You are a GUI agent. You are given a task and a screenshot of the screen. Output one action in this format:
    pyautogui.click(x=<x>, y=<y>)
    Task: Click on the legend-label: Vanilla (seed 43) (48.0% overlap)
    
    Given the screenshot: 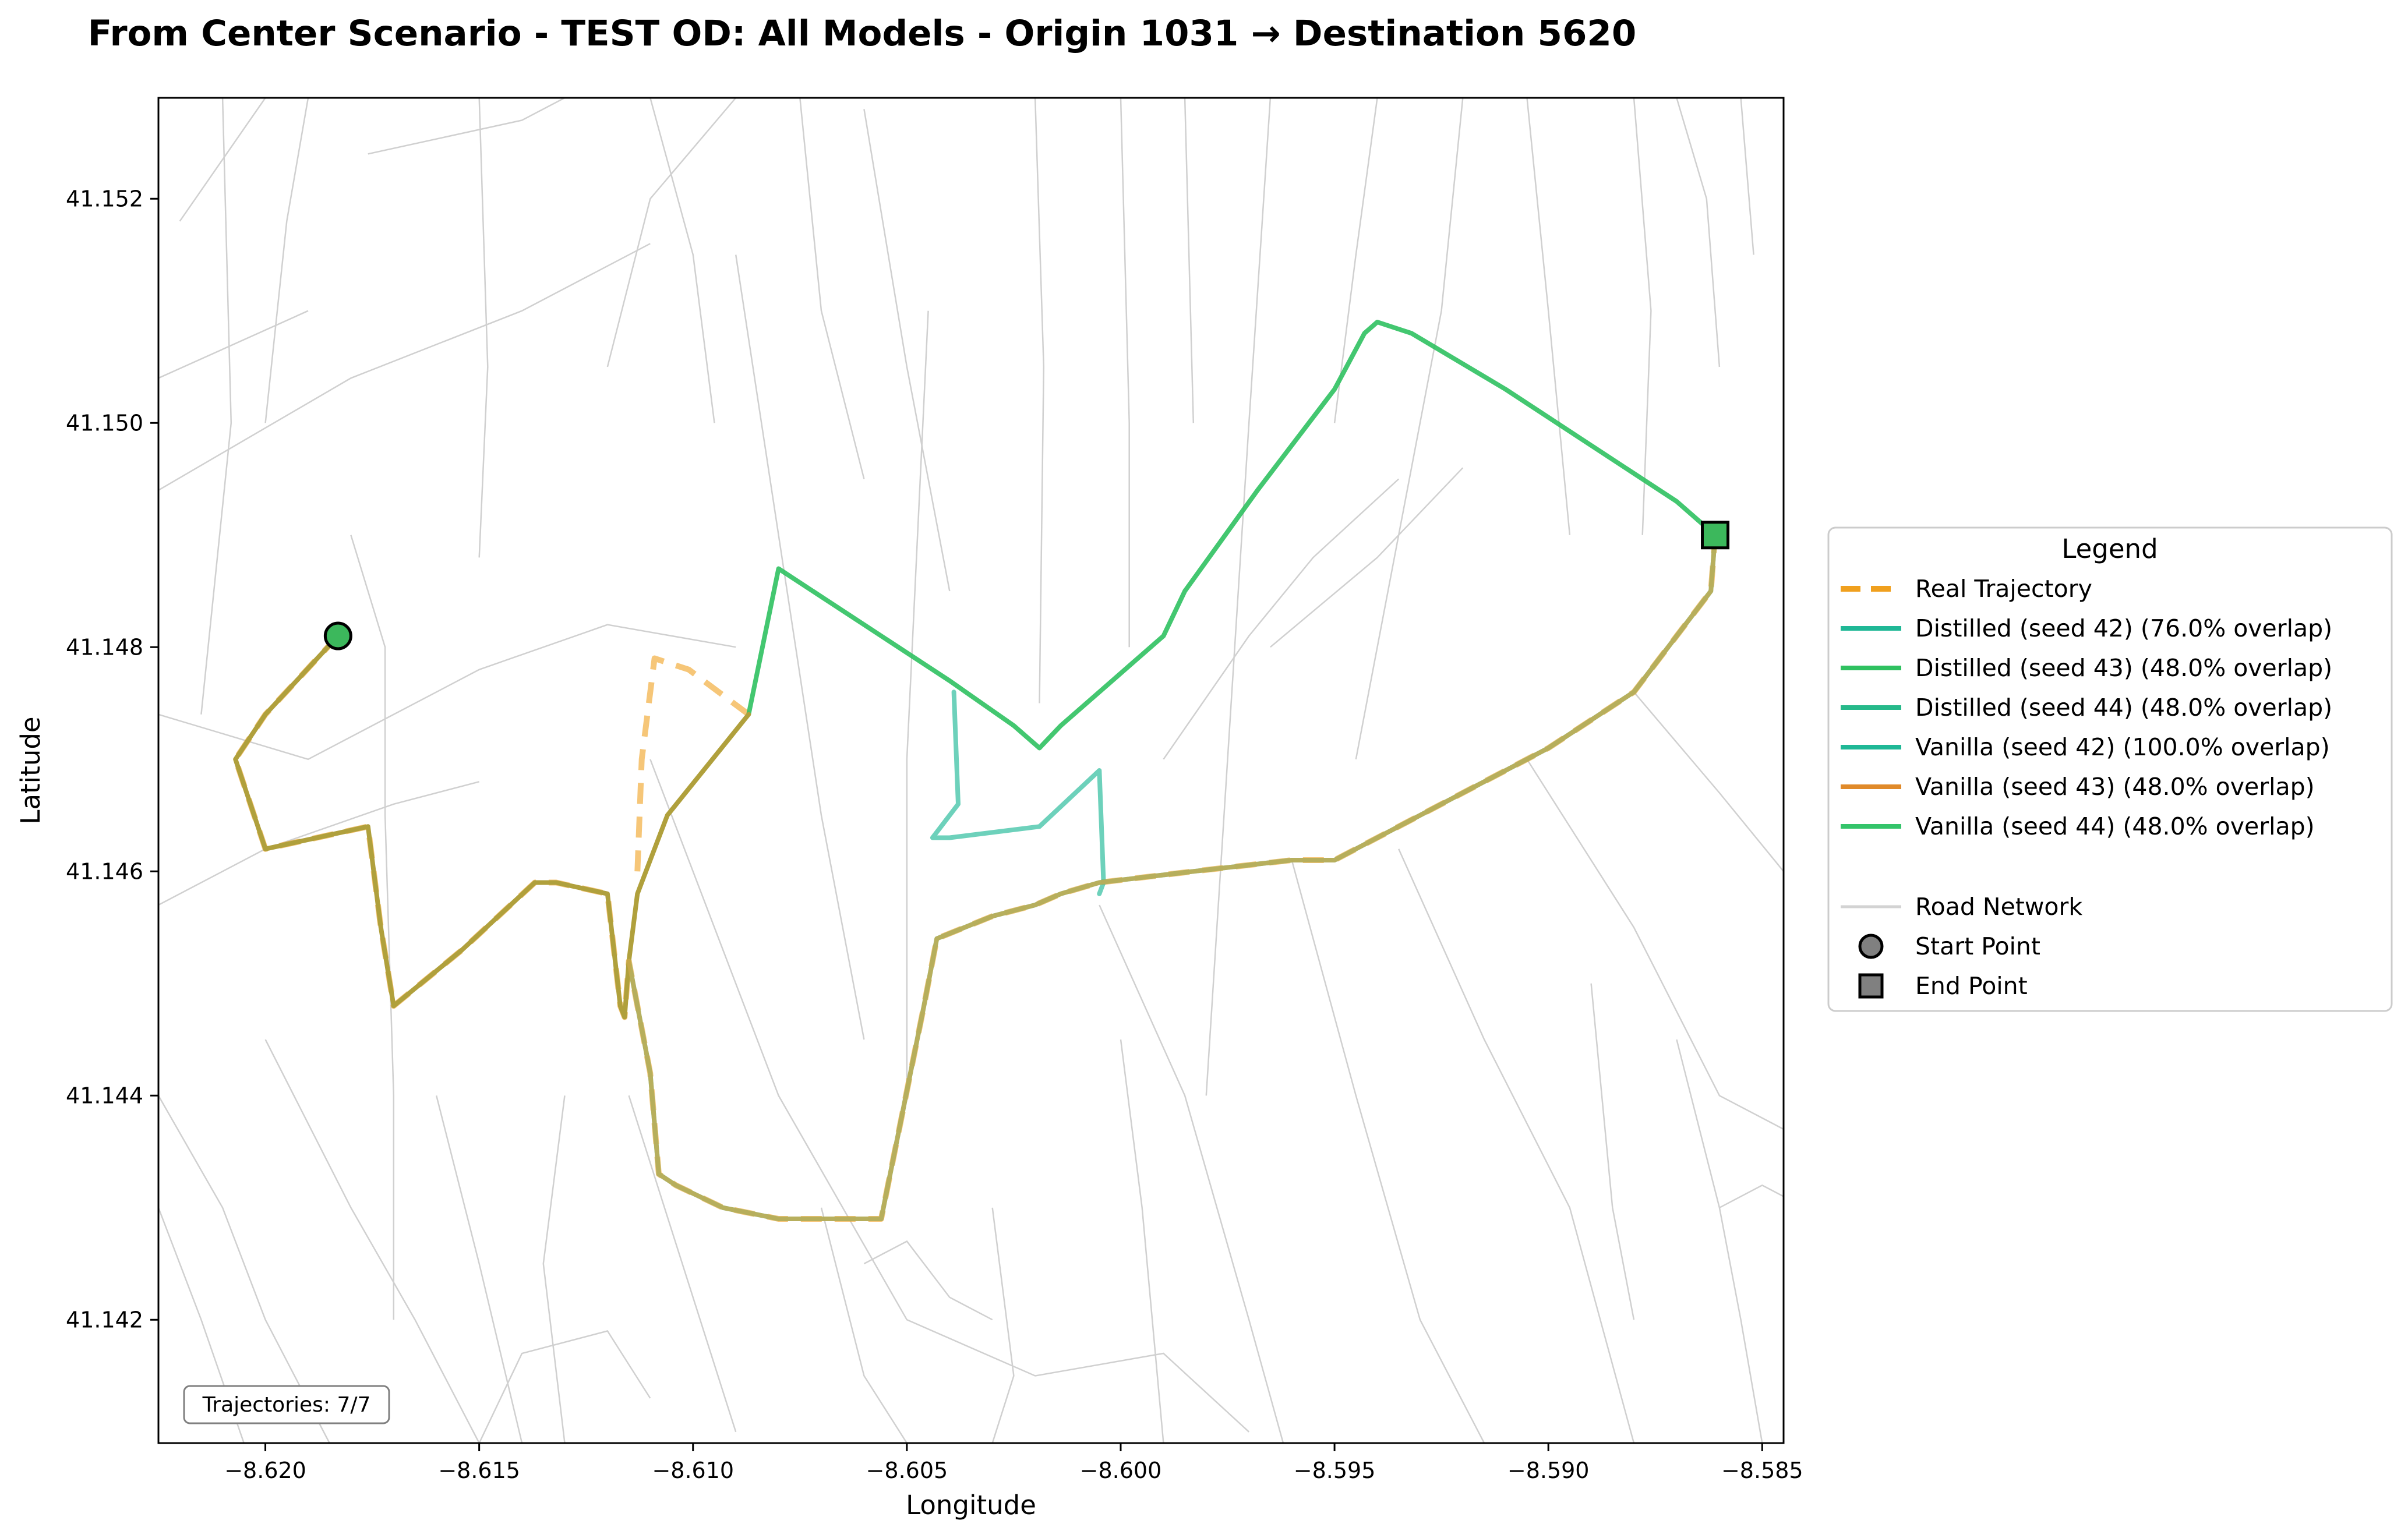 What is the action you would take?
    pyautogui.click(x=2115, y=787)
    